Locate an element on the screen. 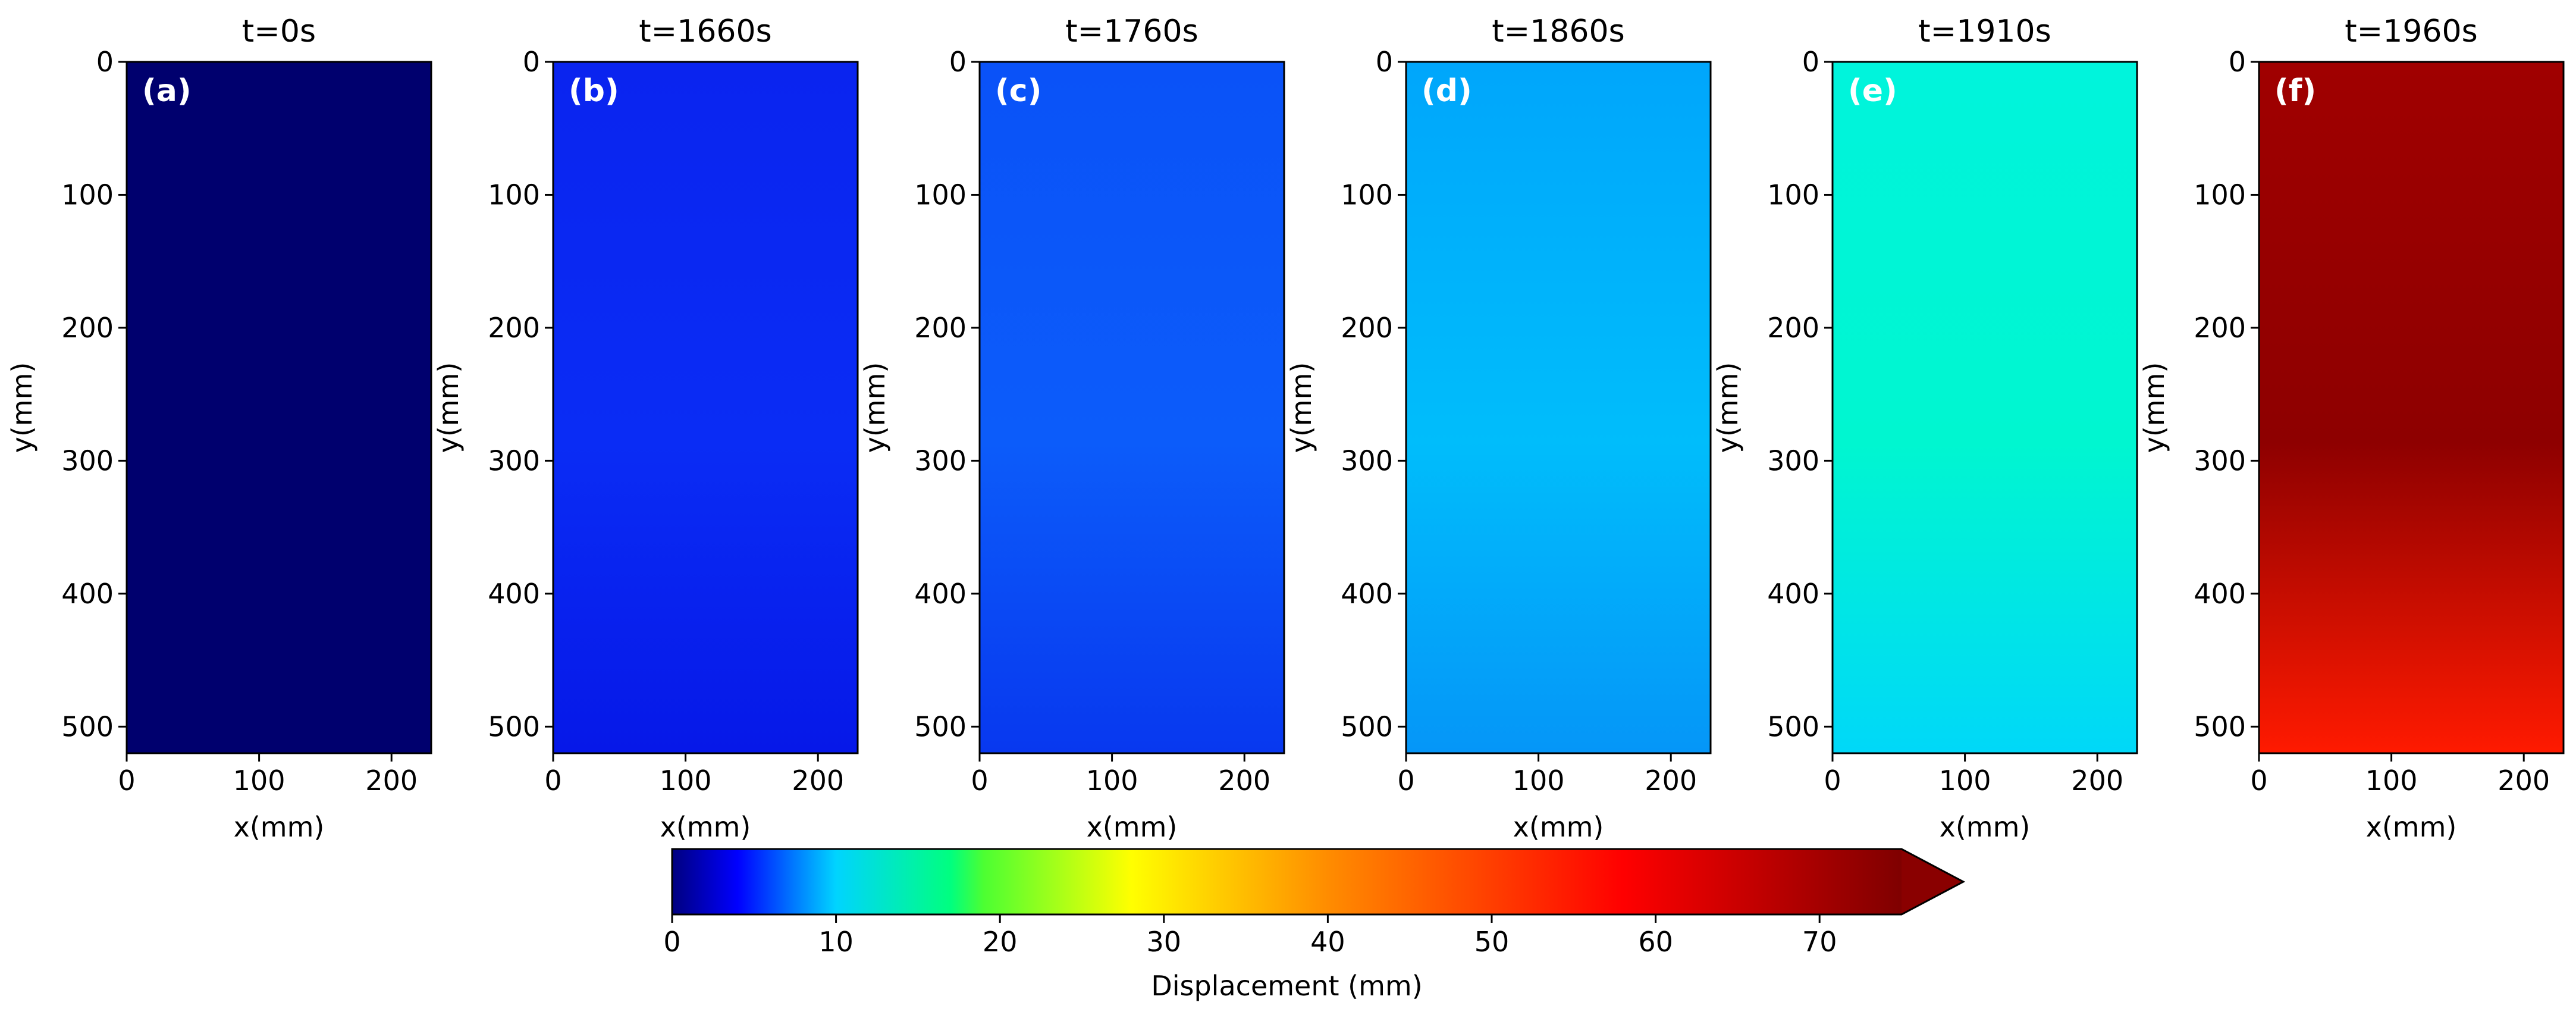  panel-title: t=1860s is located at coordinates (1558, 31).